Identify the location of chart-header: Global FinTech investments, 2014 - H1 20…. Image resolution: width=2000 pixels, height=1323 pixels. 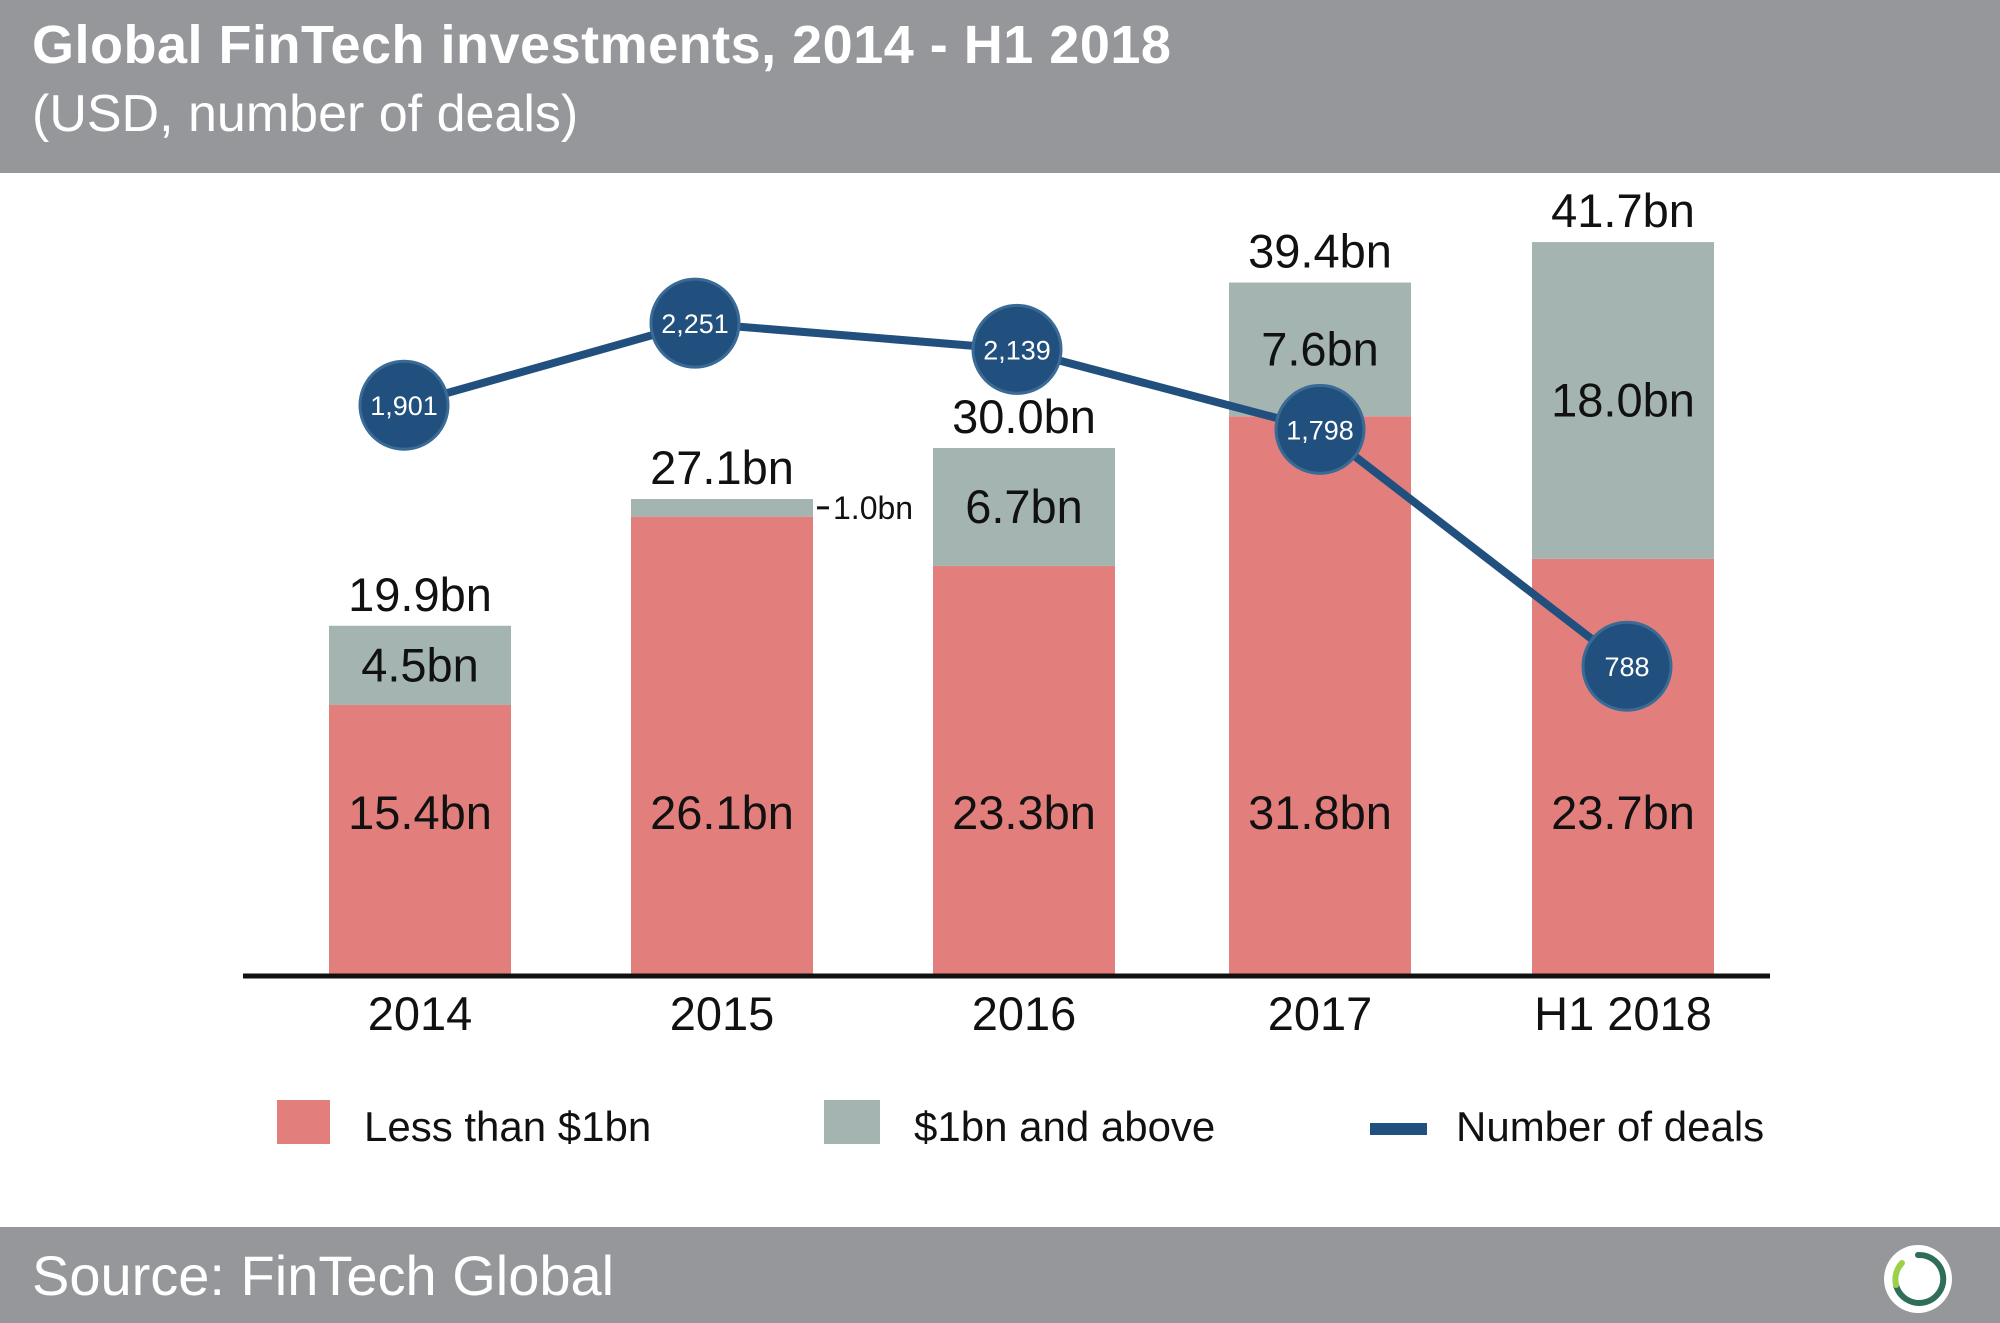
(1000, 86).